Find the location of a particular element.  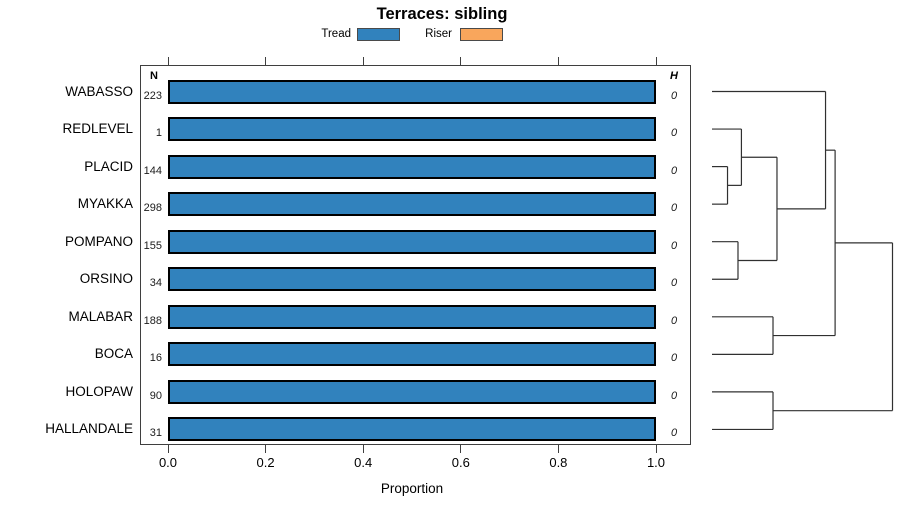

row-label: HALLANDALE is located at coordinates (89, 429).